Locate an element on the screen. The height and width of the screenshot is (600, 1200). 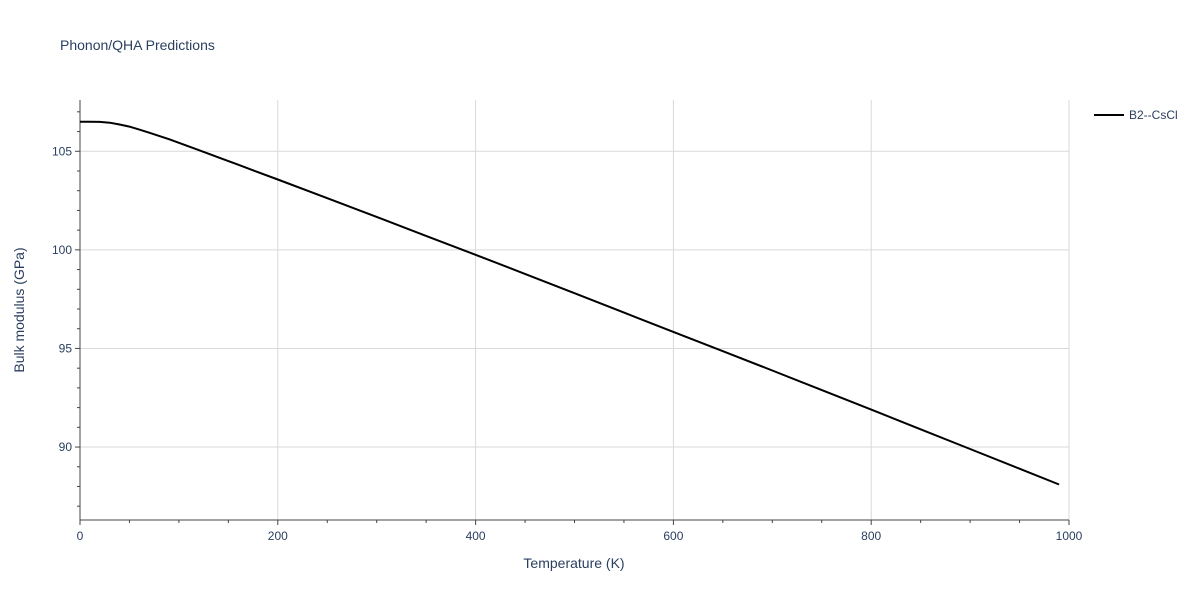
x-tick-label: 1000 is located at coordinates (1069, 536).